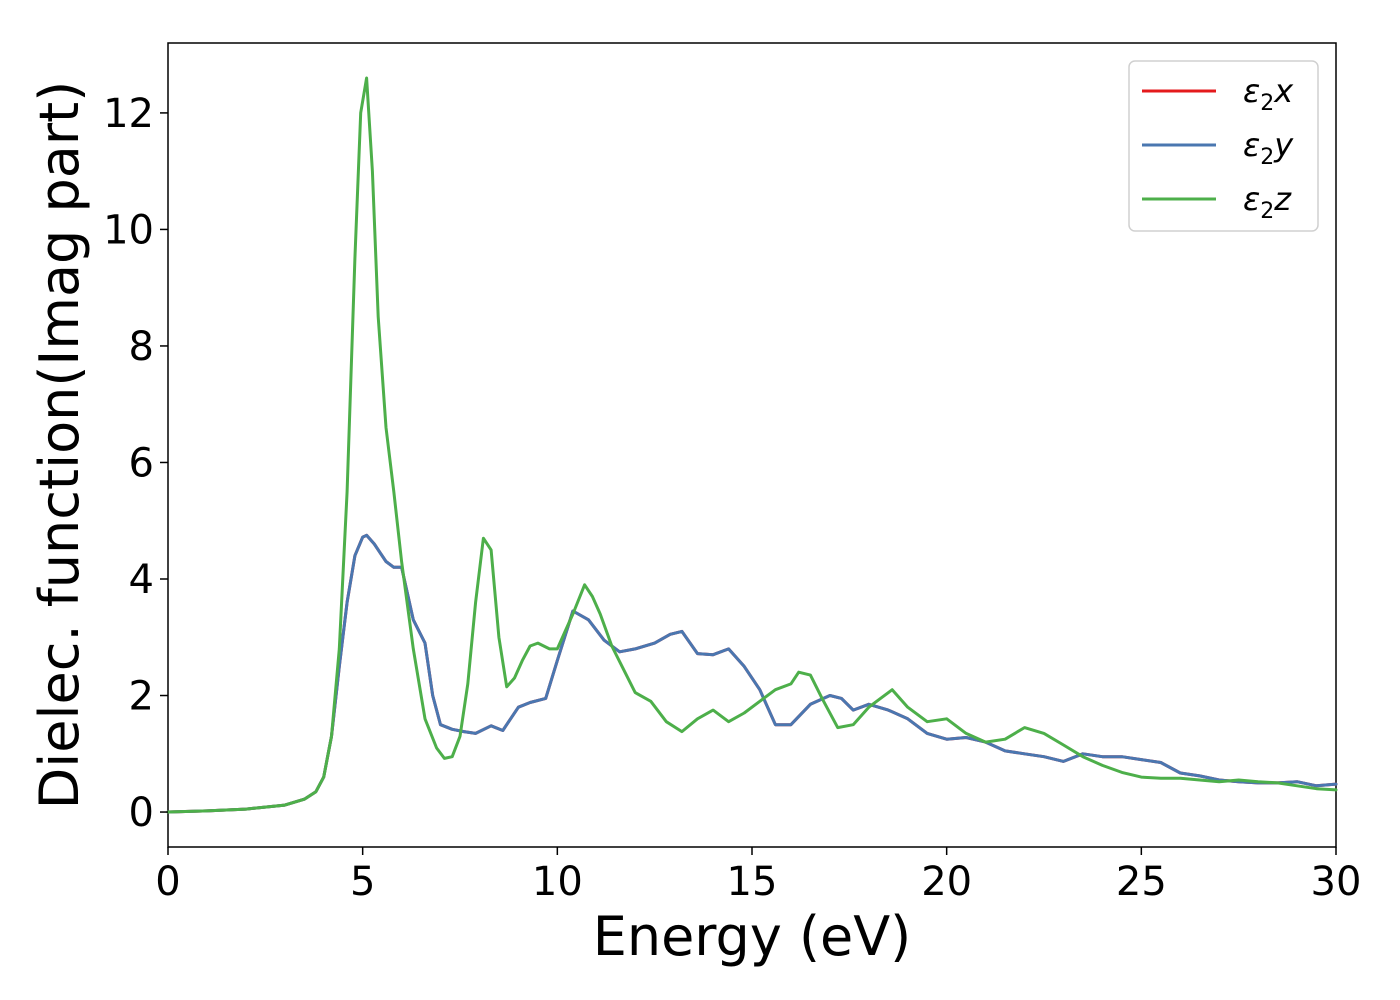 The width and height of the screenshot is (1400, 1000). I want to click on y-tick-label: 8, so click(141, 347).